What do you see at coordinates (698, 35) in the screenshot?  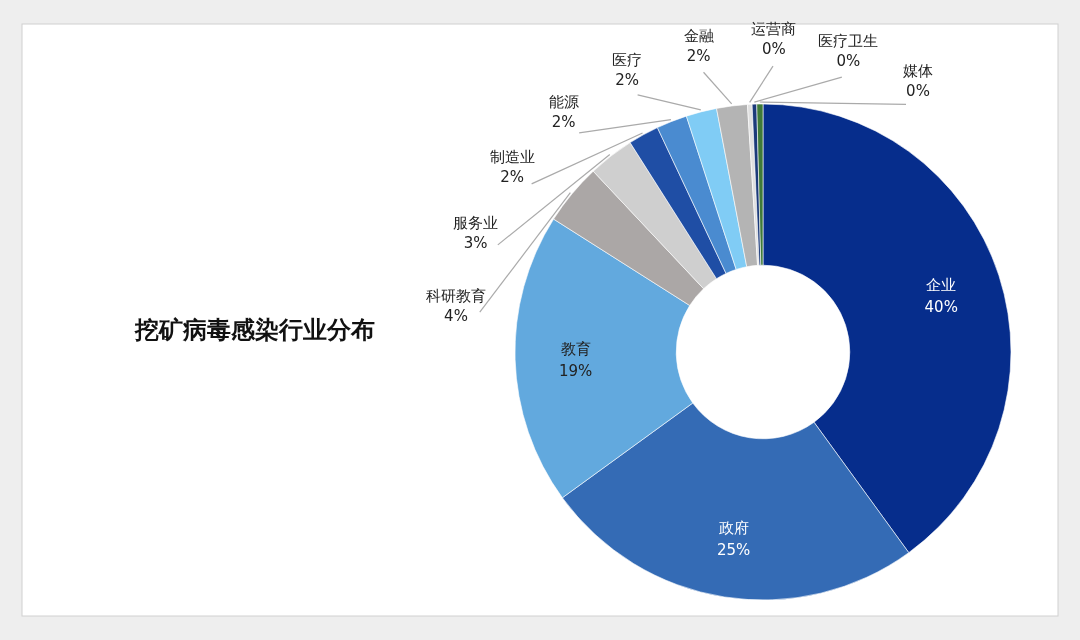 I see `slice-label: 金融` at bounding box center [698, 35].